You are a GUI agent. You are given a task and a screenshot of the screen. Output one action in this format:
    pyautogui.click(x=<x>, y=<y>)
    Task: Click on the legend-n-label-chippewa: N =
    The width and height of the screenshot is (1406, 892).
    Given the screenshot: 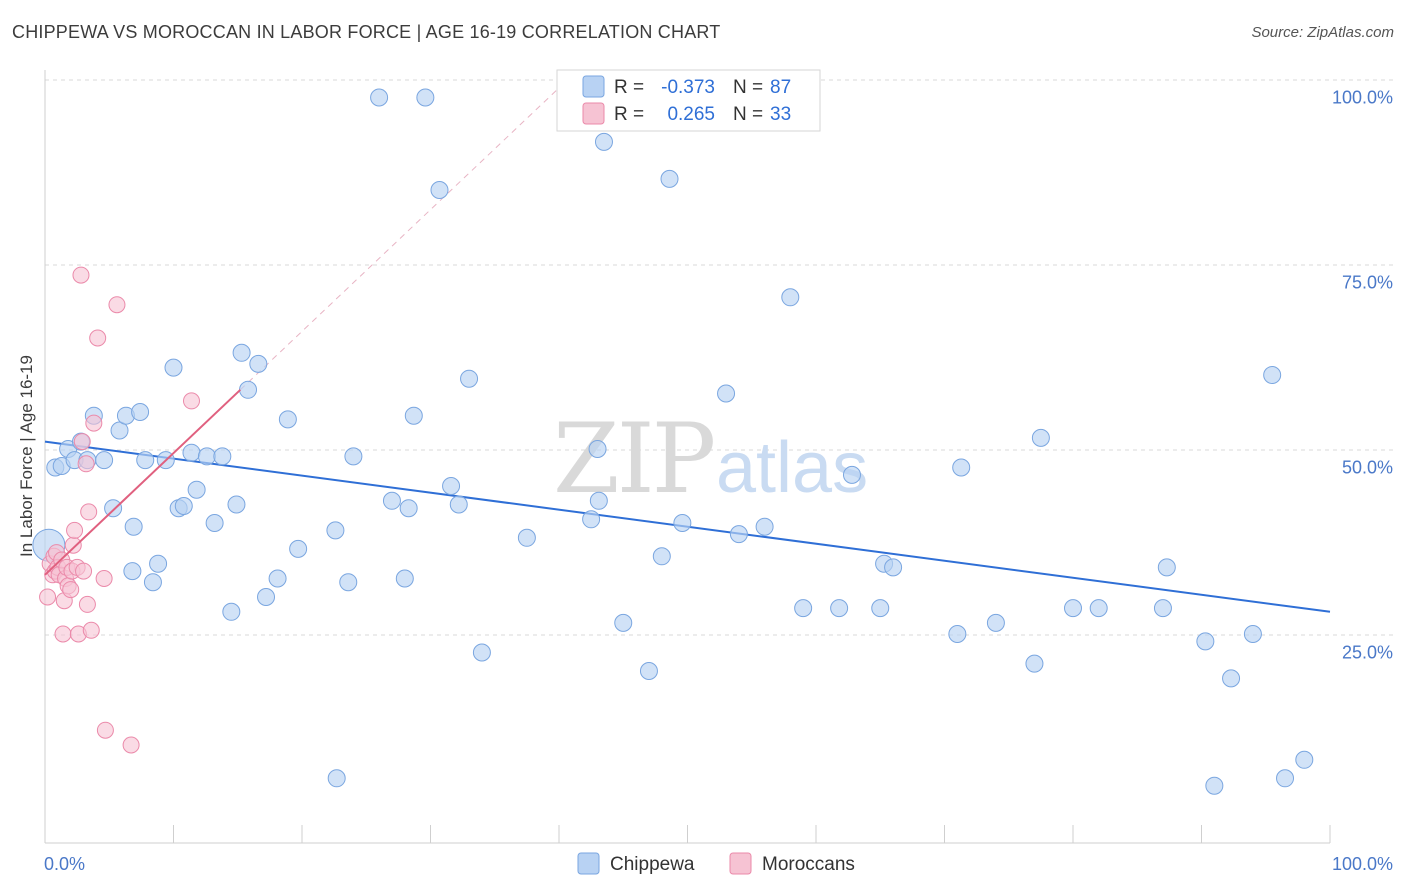 What is the action you would take?
    pyautogui.click(x=748, y=87)
    